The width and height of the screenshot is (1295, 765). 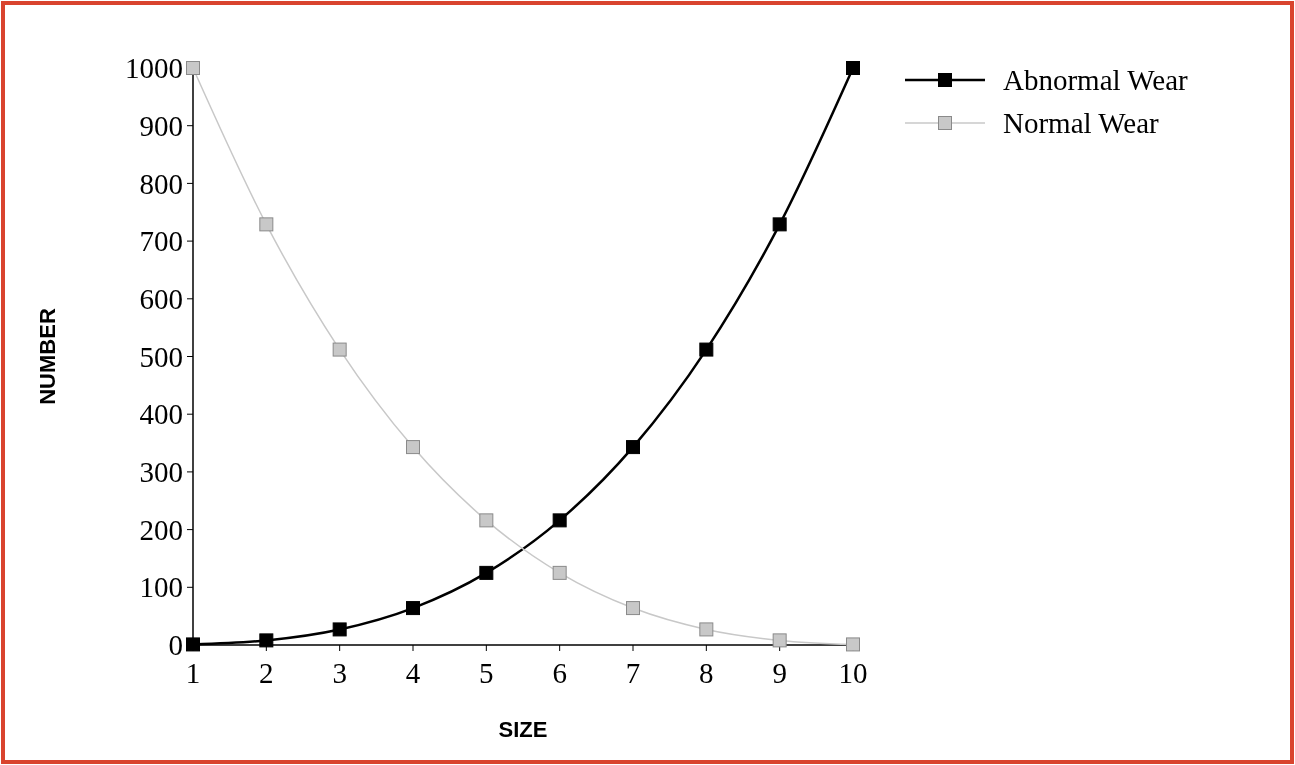 I want to click on y-tick-label: 100, so click(x=161, y=587).